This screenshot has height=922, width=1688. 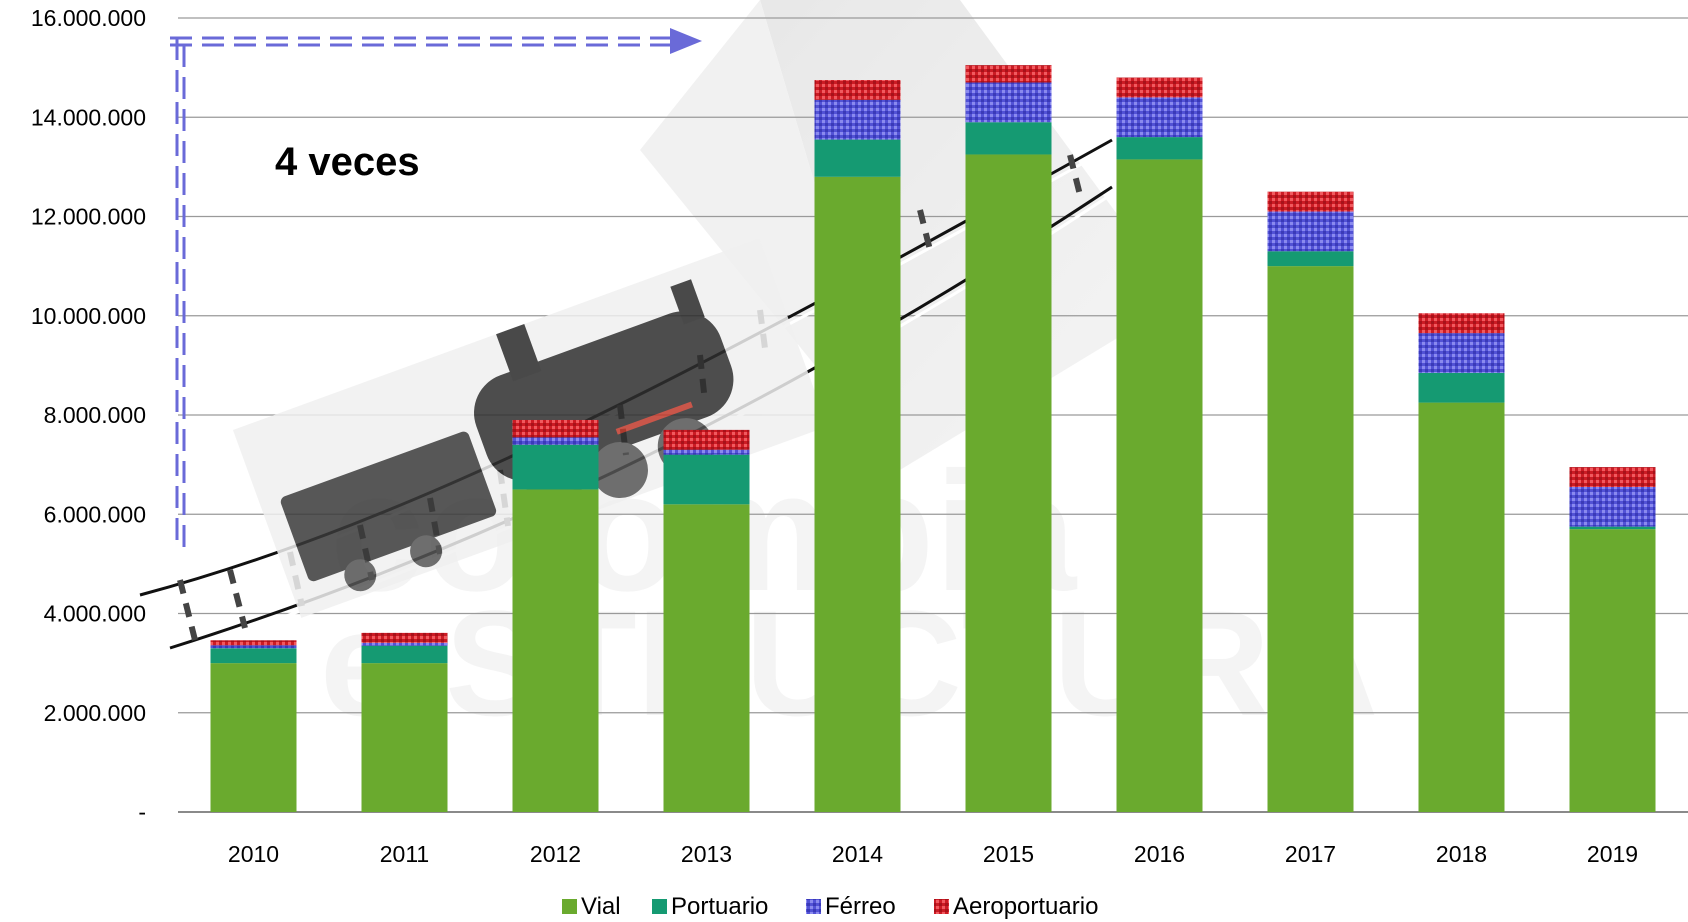 What do you see at coordinates (601, 906) in the screenshot?
I see `legend-label: Vial` at bounding box center [601, 906].